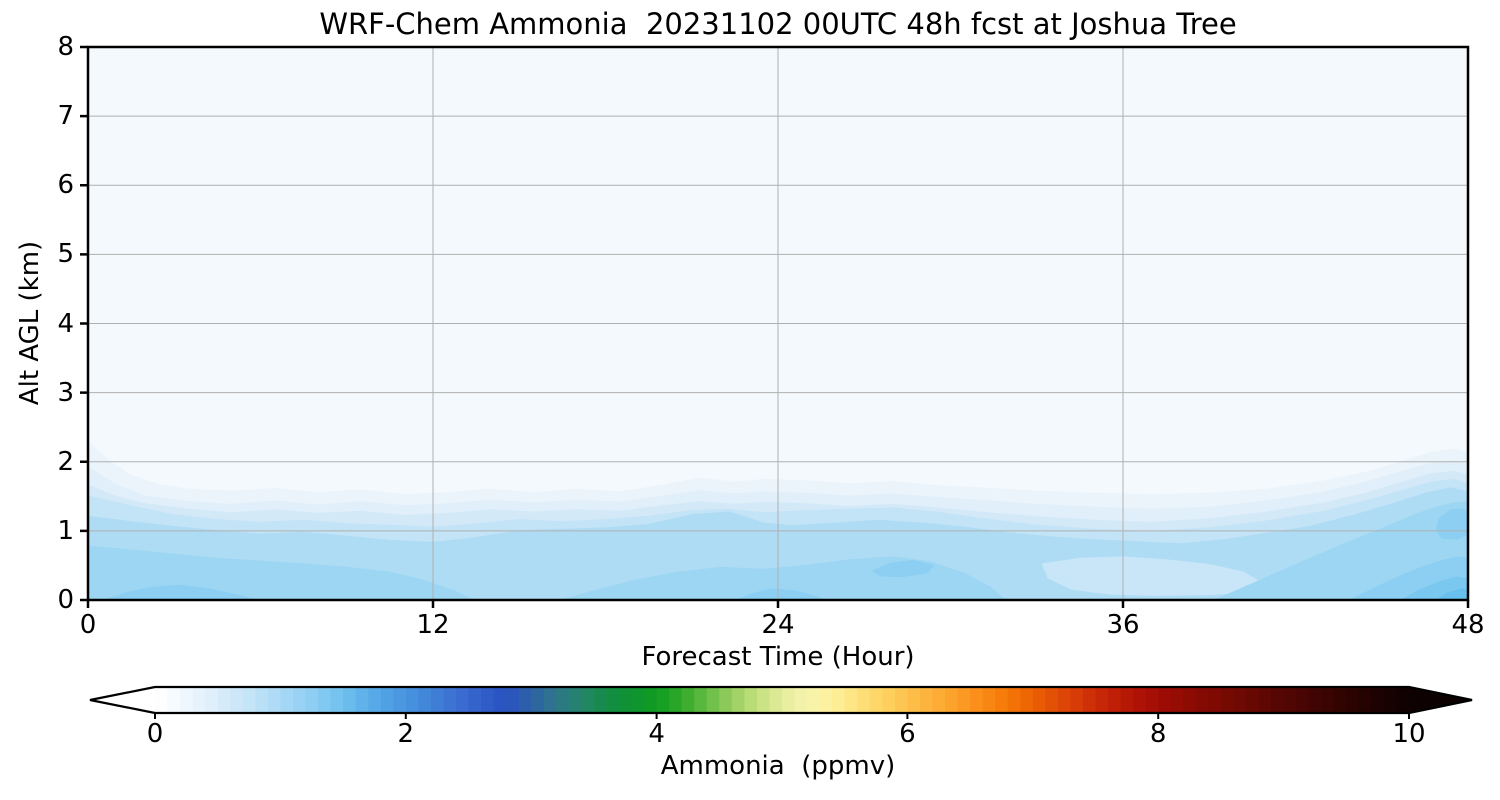 This screenshot has height=800, width=1500. I want to click on y-tick-label: 6, so click(65, 185).